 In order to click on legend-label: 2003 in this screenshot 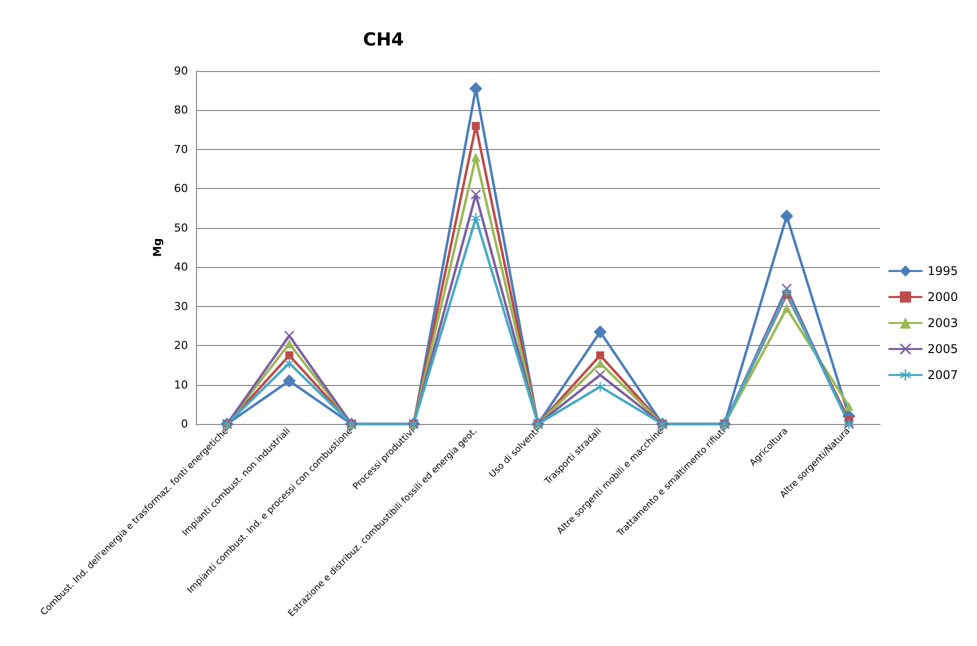, I will do `click(942, 323)`.